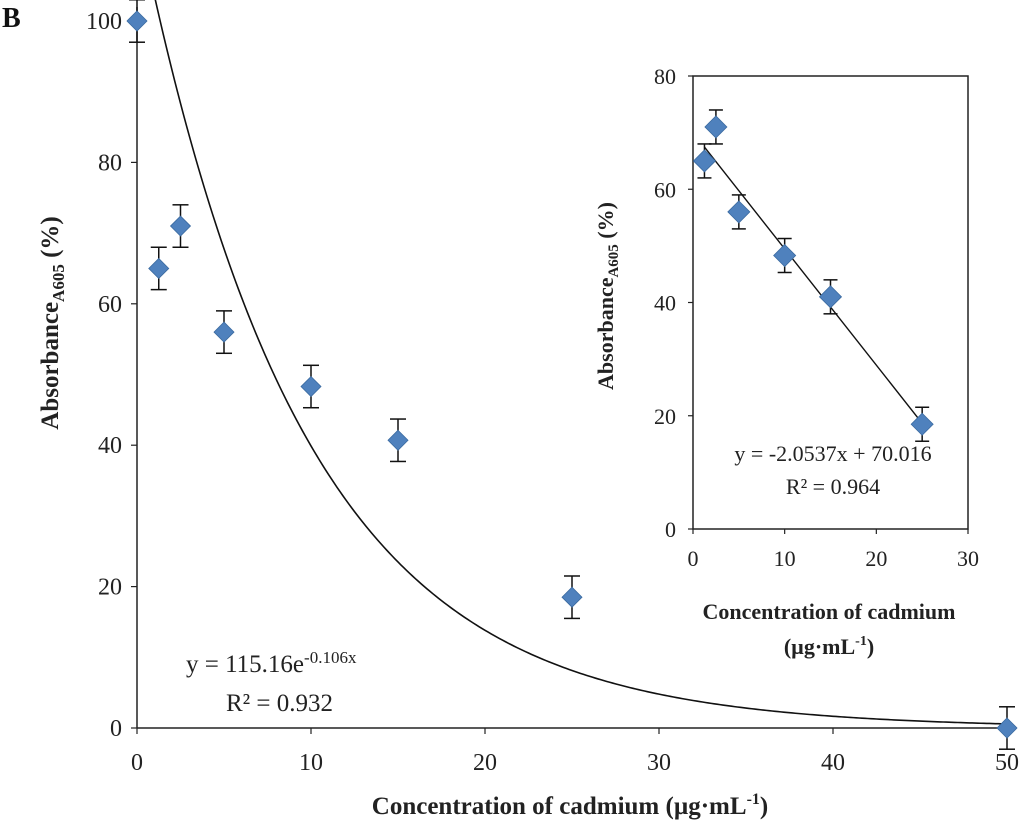 The height and width of the screenshot is (824, 1024). Describe the element at coordinates (570, 805) in the screenshot. I see `main-x-axis-title: Concentration of cadmium (µg·mL-1)` at that location.